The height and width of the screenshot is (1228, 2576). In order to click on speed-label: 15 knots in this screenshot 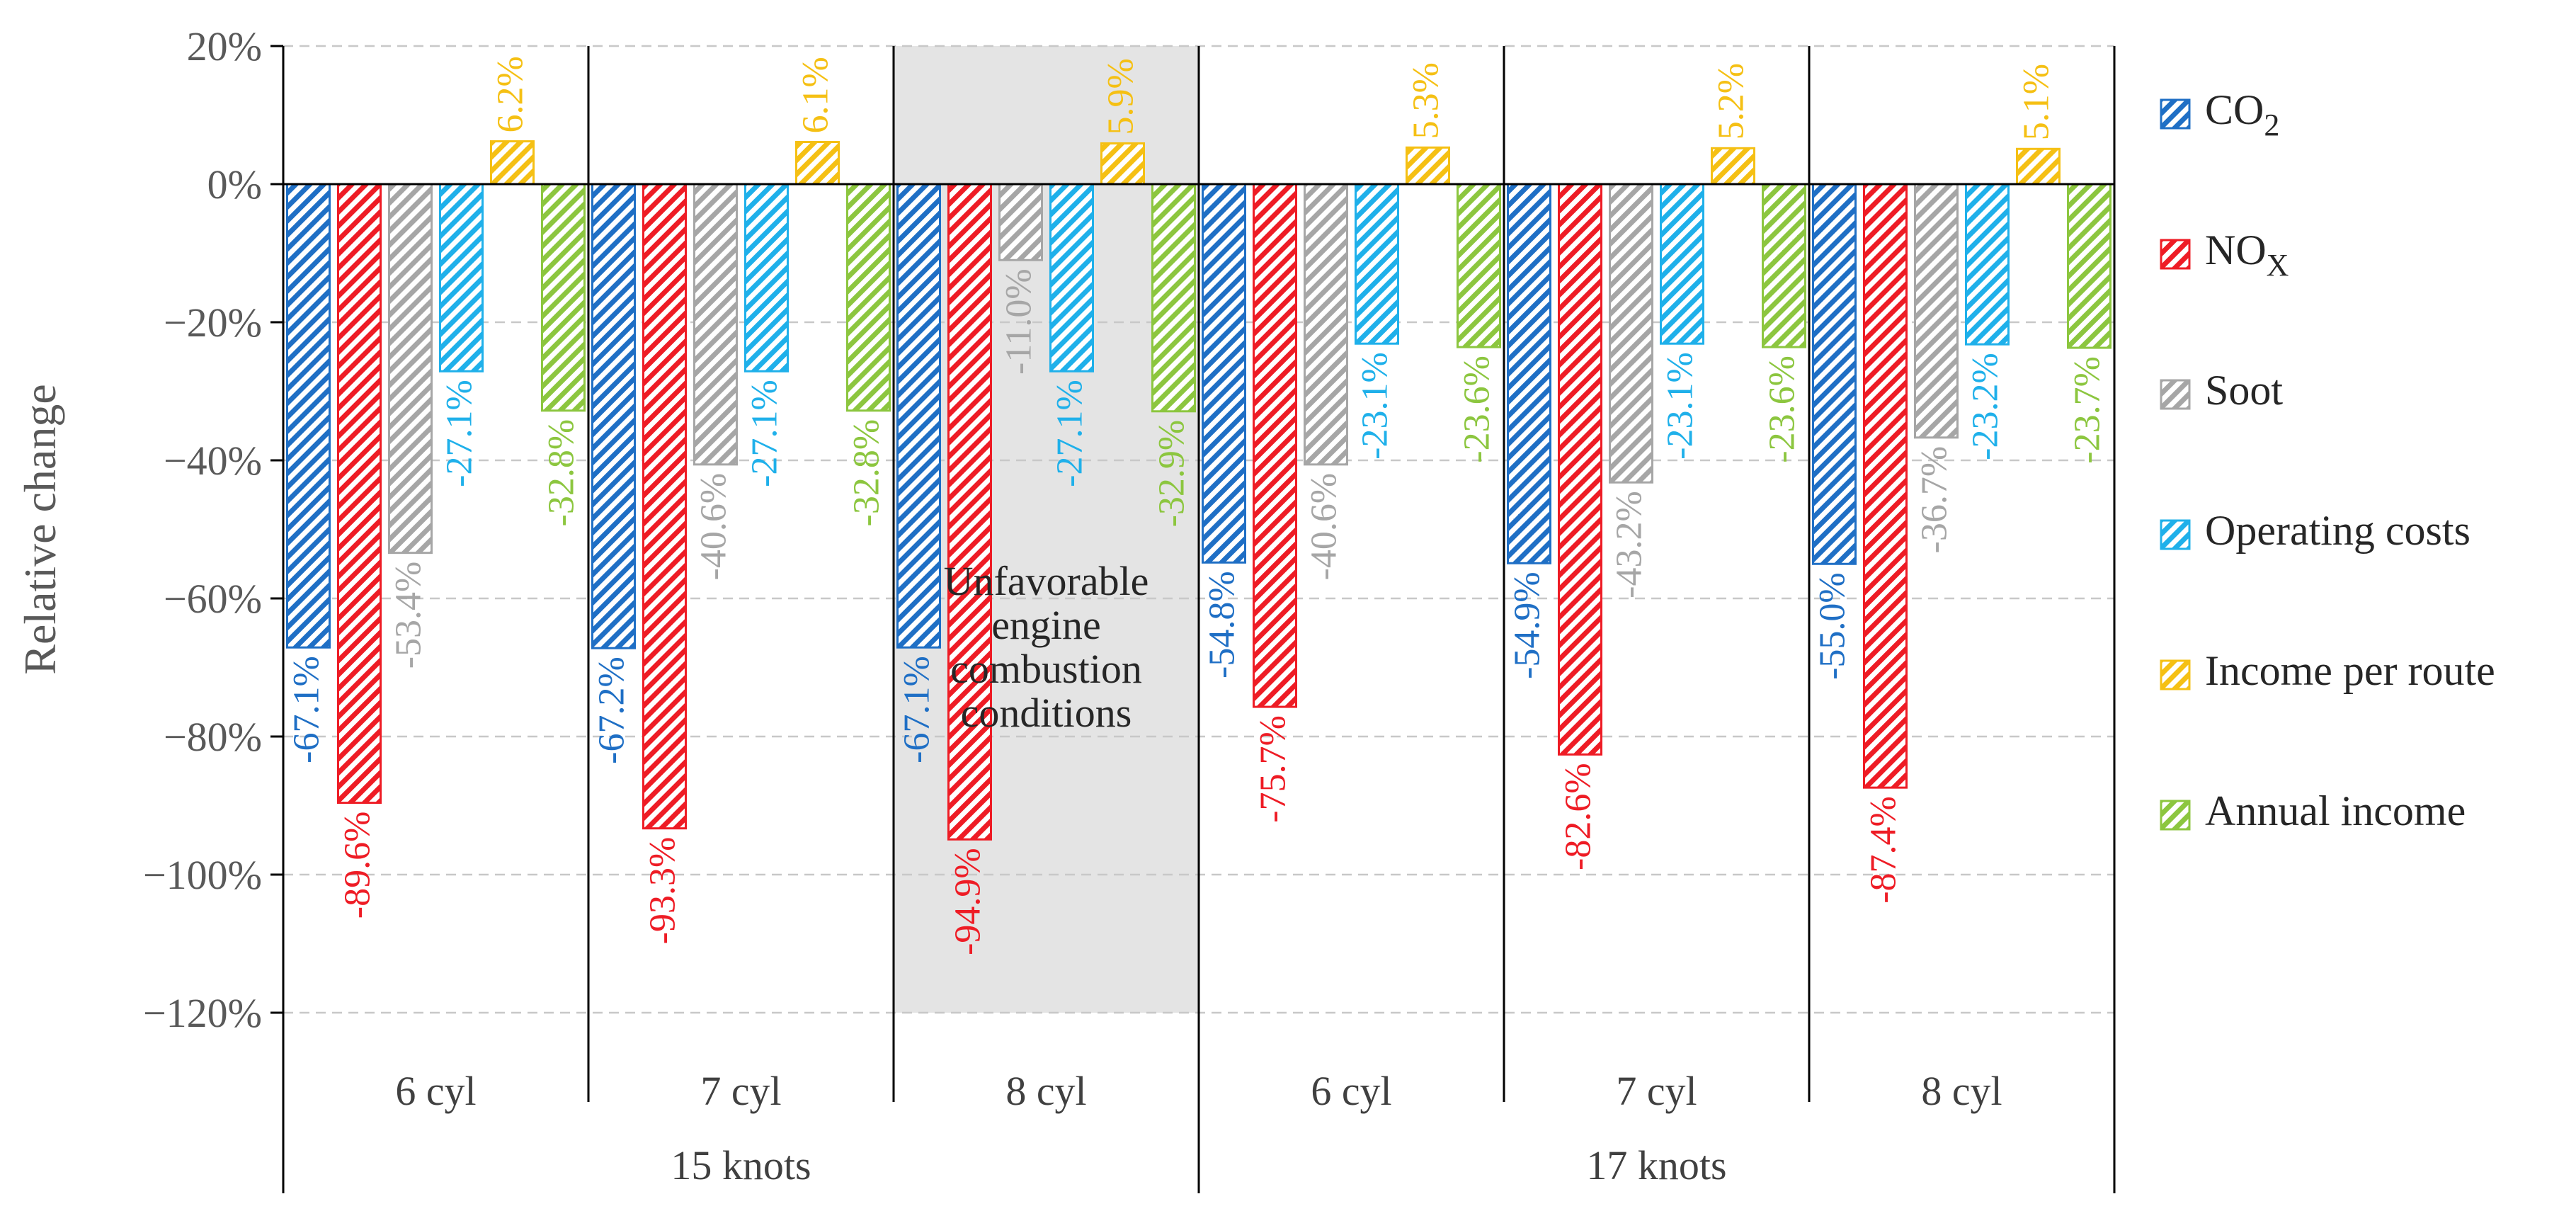, I will do `click(741, 1165)`.